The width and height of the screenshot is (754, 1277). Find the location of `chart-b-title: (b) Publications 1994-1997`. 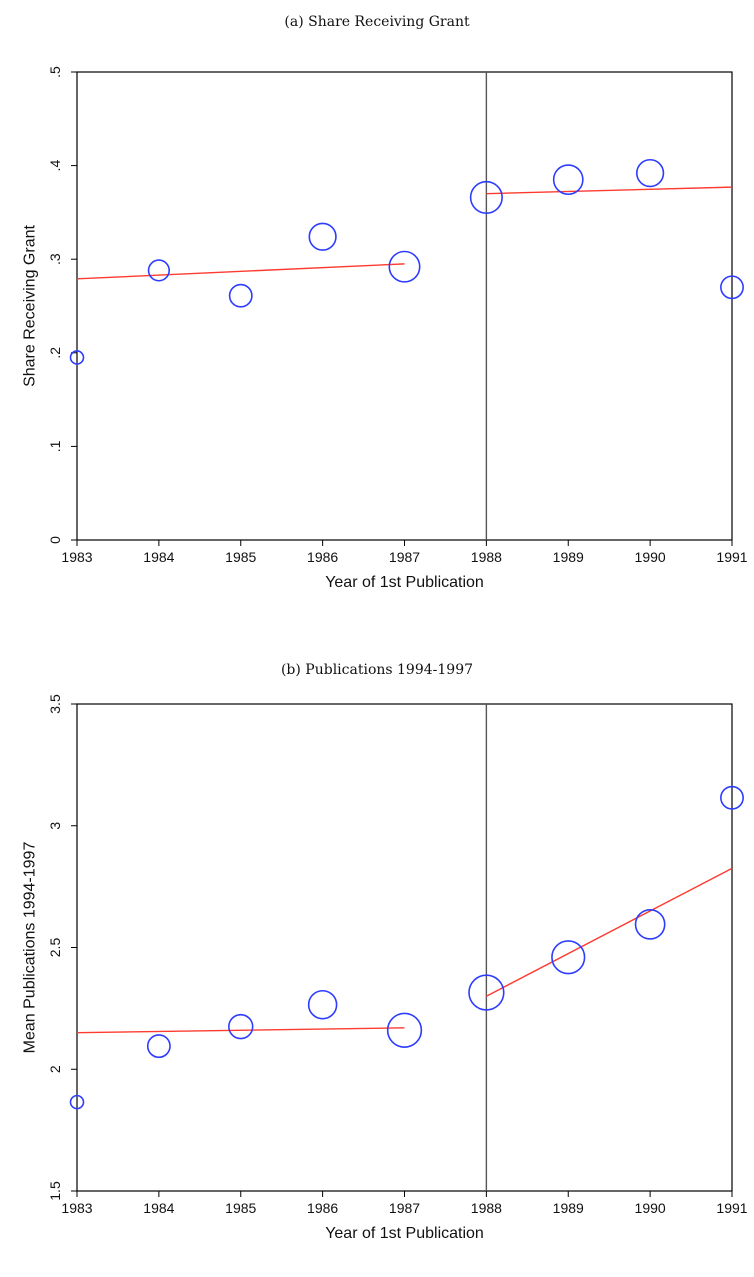

chart-b-title: (b) Publications 1994-1997 is located at coordinates (377, 670).